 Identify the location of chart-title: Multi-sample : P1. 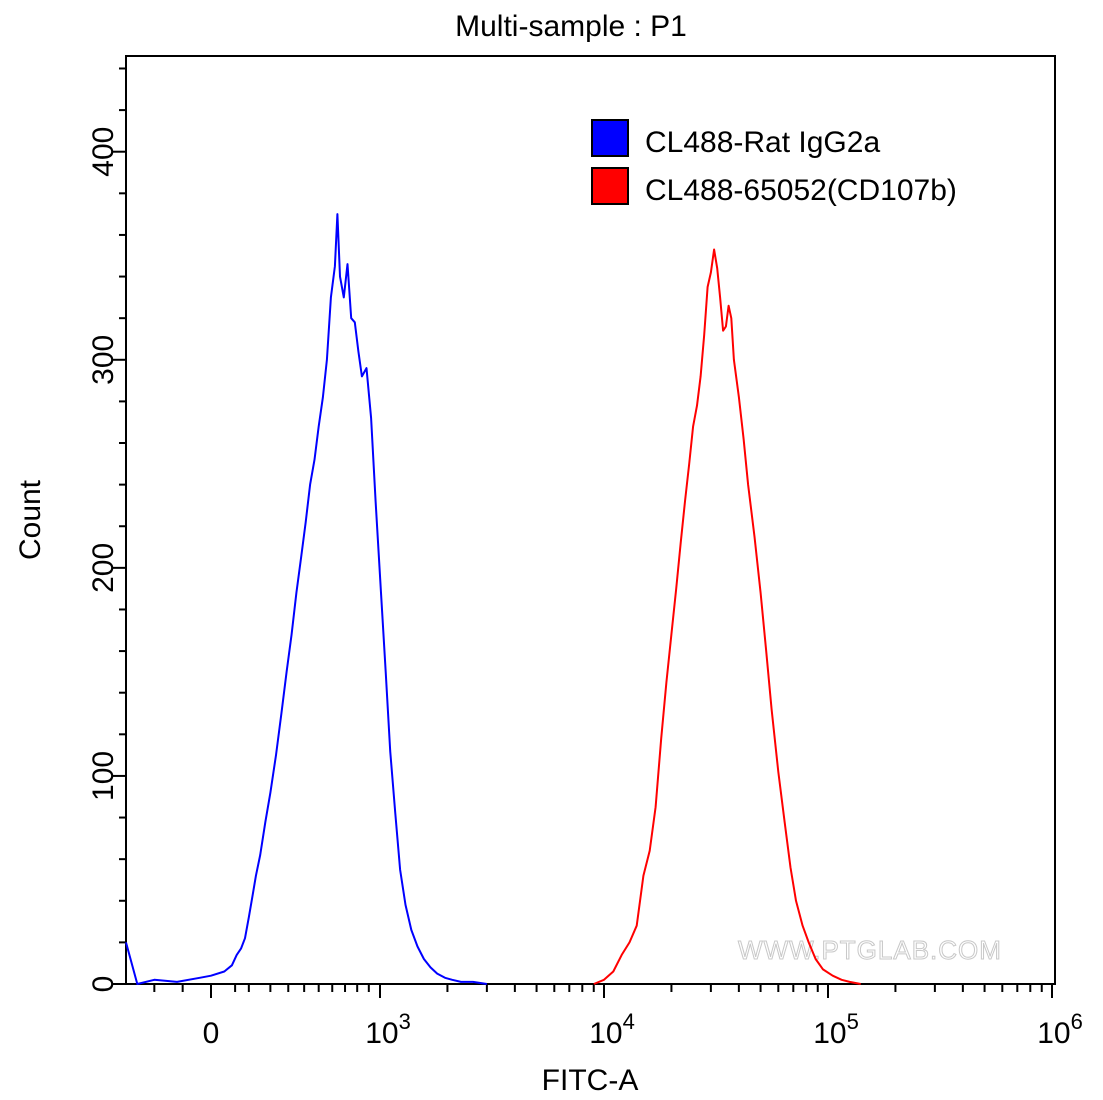
(571, 26).